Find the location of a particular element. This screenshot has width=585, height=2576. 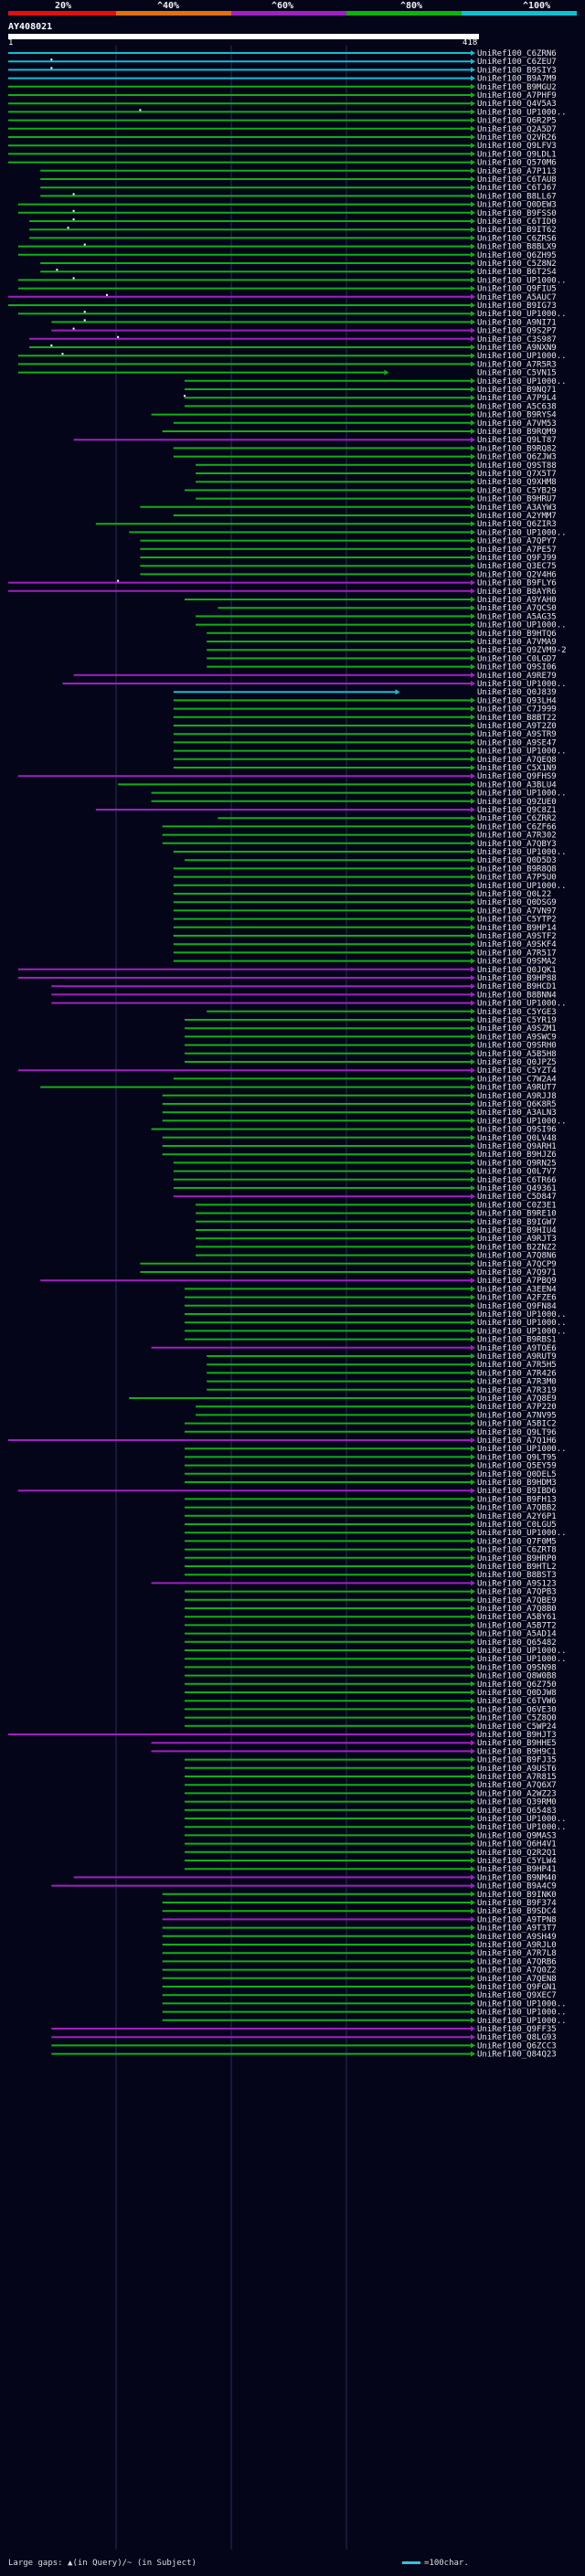

hit-row: UniRef100_Q9FHS9 is located at coordinates (287, 776).